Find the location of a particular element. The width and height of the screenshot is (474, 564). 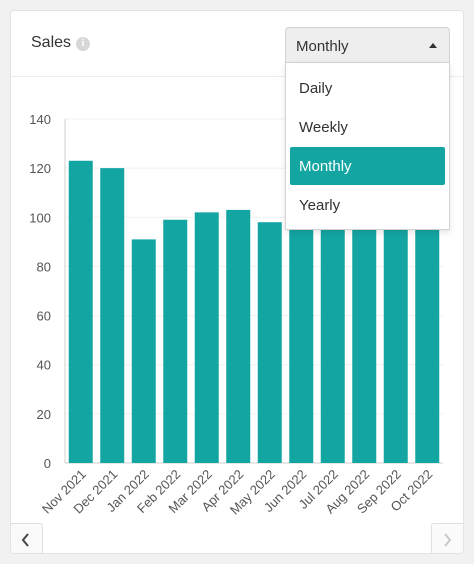

menu-item-label: Yearly is located at coordinates (320, 205).